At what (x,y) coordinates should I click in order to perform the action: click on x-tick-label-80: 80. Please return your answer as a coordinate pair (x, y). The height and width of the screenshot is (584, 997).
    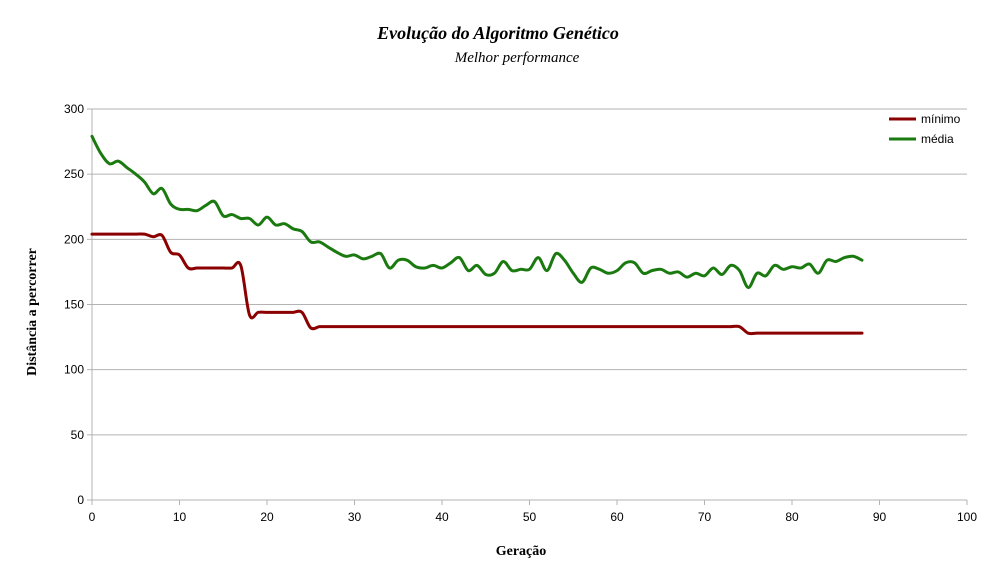
    Looking at the image, I should click on (792, 517).